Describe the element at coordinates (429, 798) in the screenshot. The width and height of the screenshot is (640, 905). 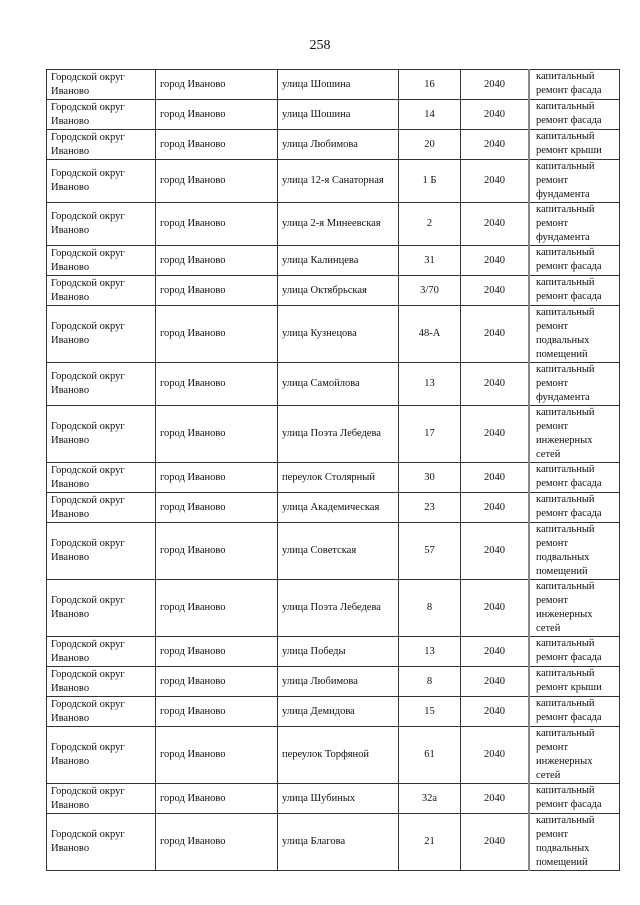
I see `house-number-cell: 32а` at that location.